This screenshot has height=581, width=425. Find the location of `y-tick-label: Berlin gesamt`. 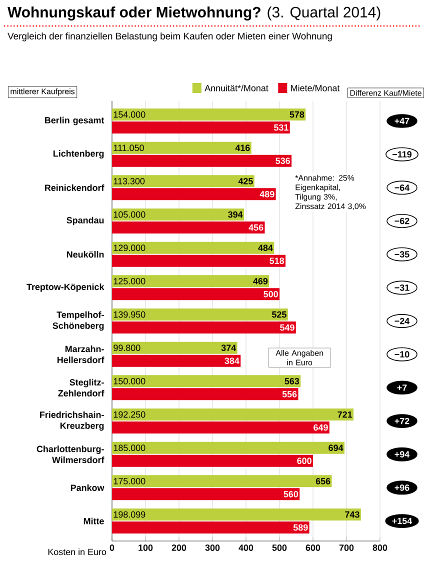

y-tick-label: Berlin gesamt is located at coordinates (74, 121).